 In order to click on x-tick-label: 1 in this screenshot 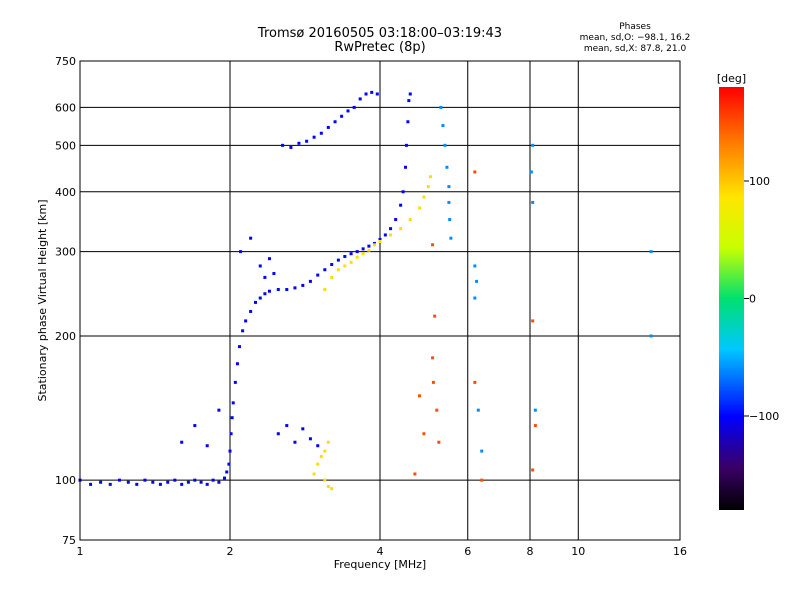, I will do `click(80, 551)`.